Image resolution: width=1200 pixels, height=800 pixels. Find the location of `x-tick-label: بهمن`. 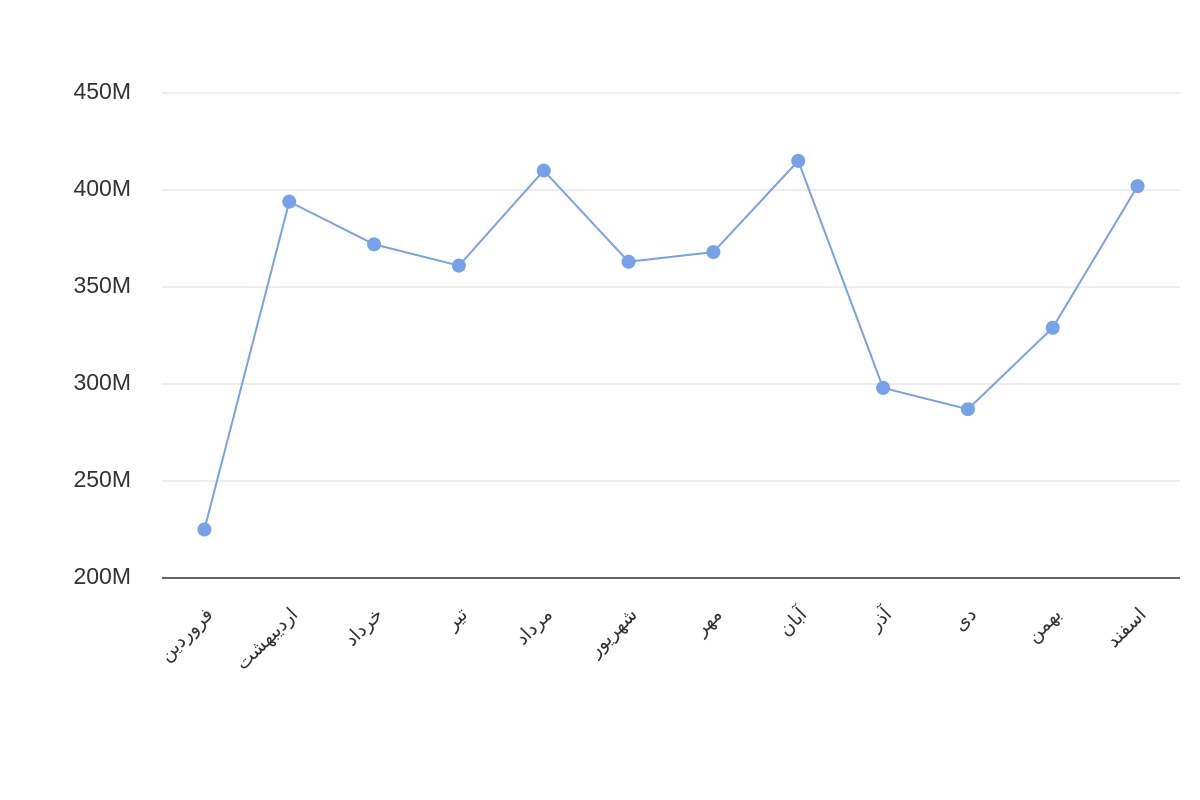

x-tick-label: بهمن is located at coordinates (1044, 625).